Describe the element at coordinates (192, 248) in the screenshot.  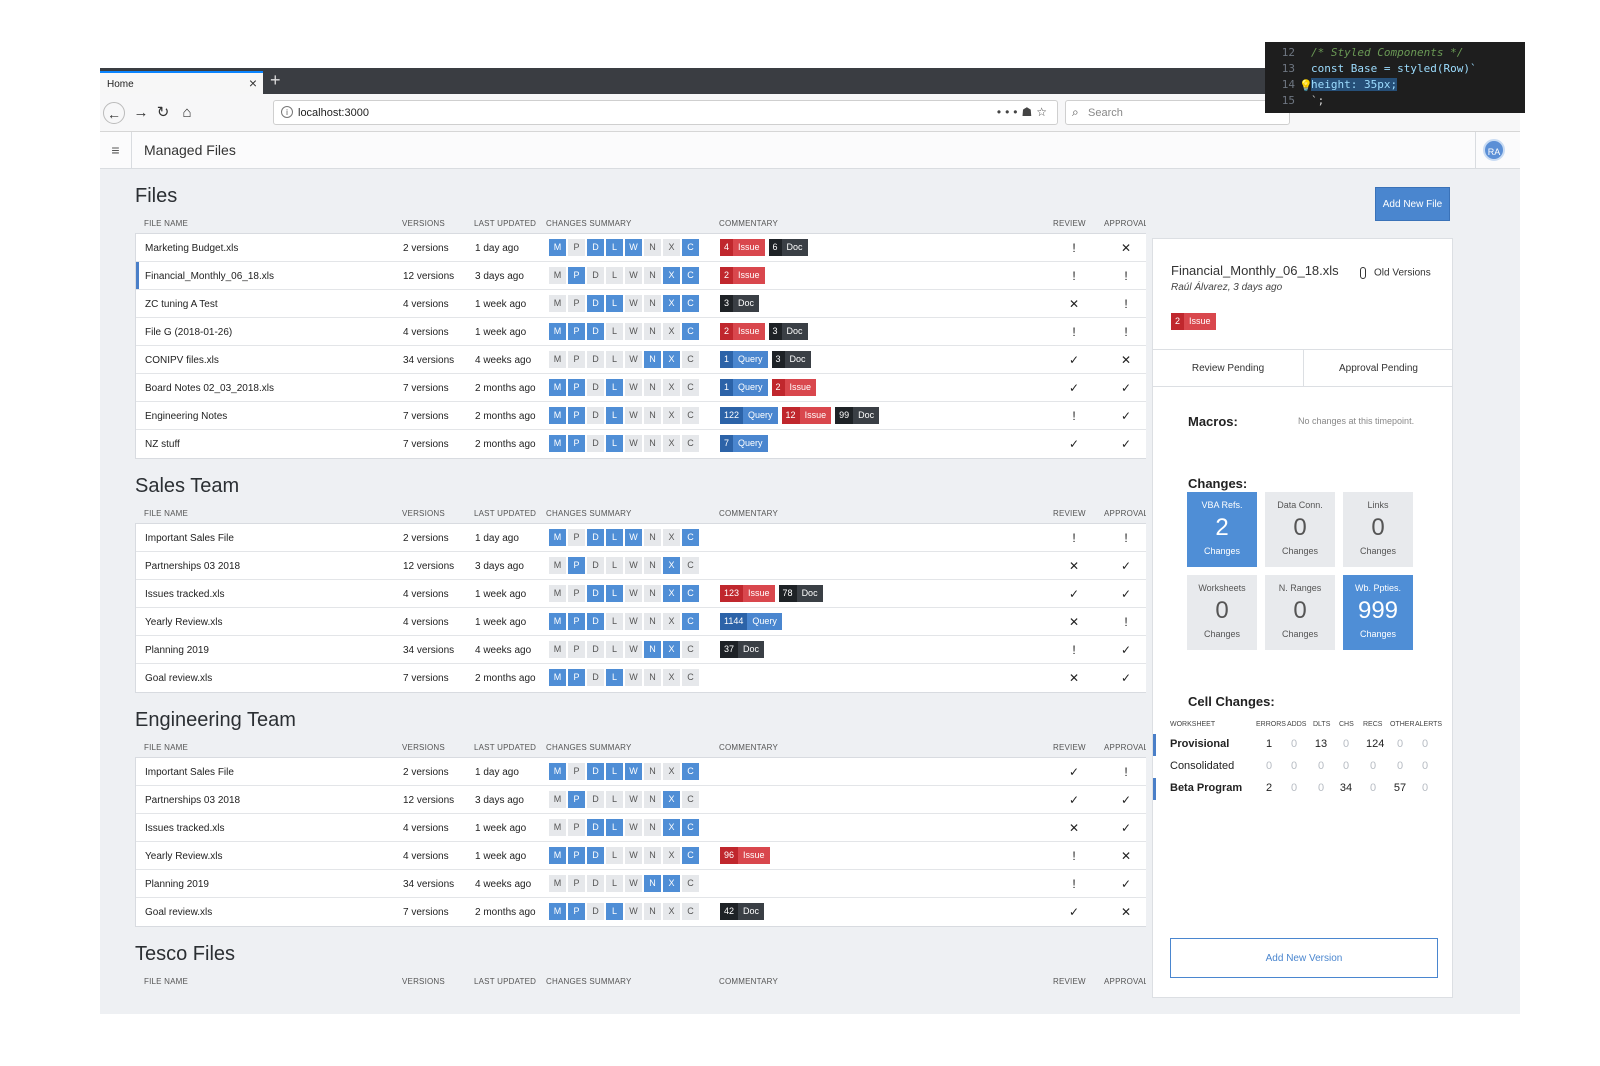
I see `file-name: Marketing Budget.xls` at that location.